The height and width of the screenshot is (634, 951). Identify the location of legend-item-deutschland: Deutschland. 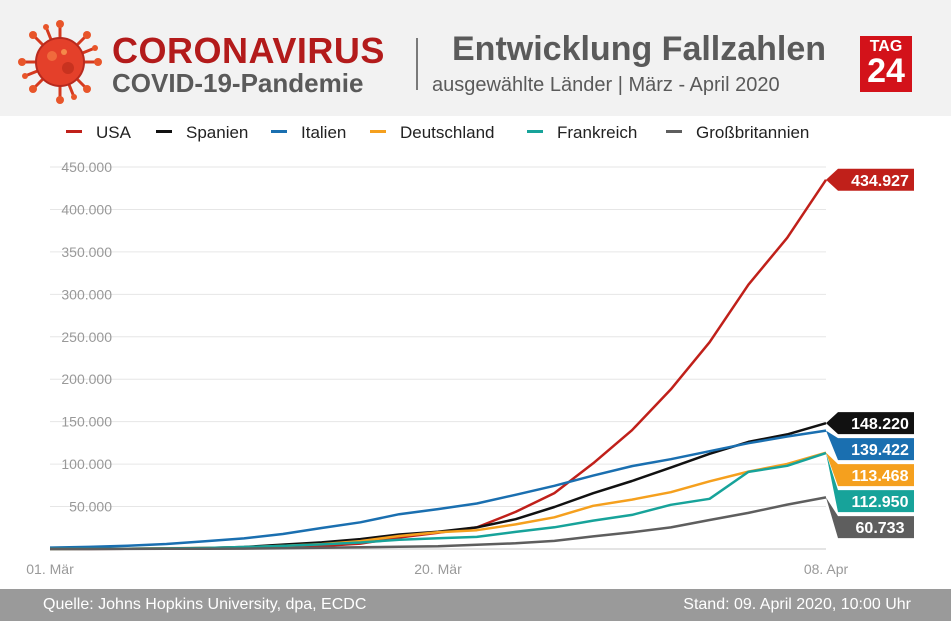
(432, 133).